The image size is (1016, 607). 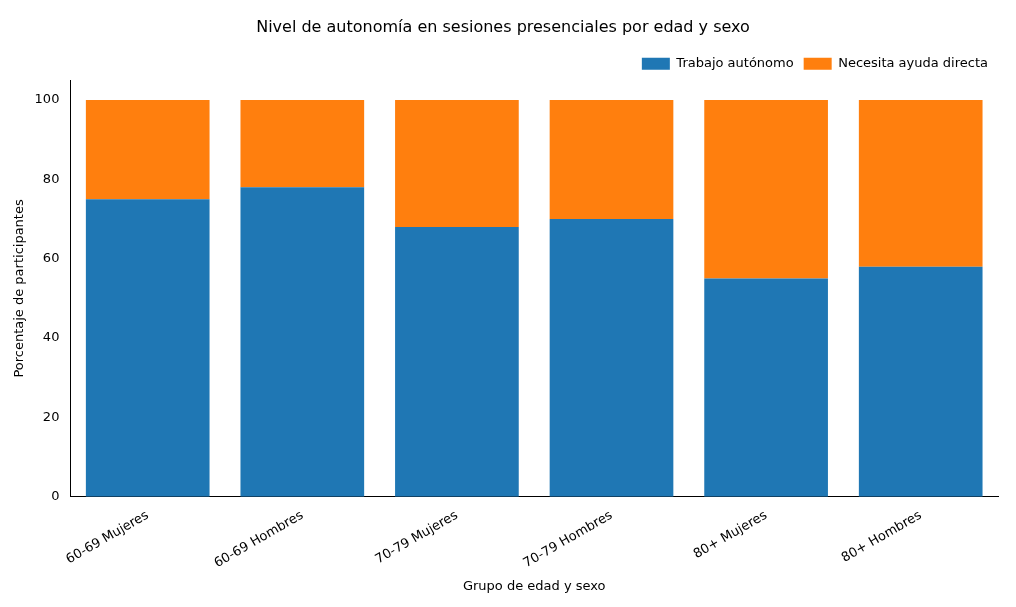 What do you see at coordinates (503, 26) in the screenshot?
I see `chart-title: Nivel de autonomía en sesiones presenciales por edad y sexo` at bounding box center [503, 26].